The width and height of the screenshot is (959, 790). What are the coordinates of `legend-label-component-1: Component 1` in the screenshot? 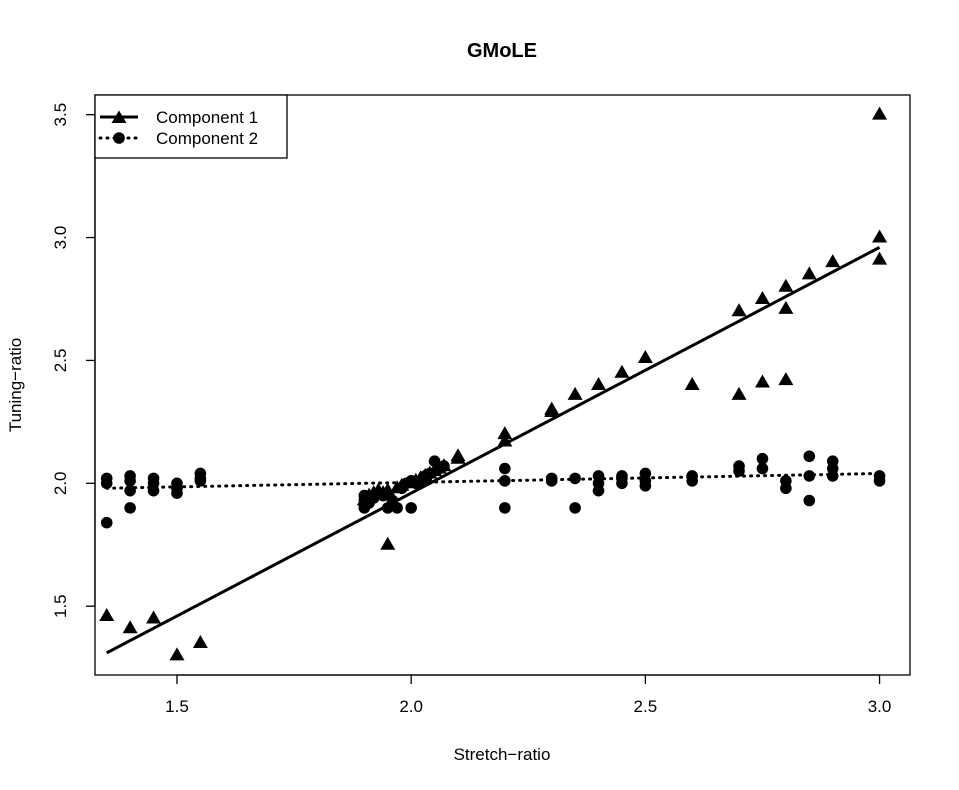 It's located at (207, 117).